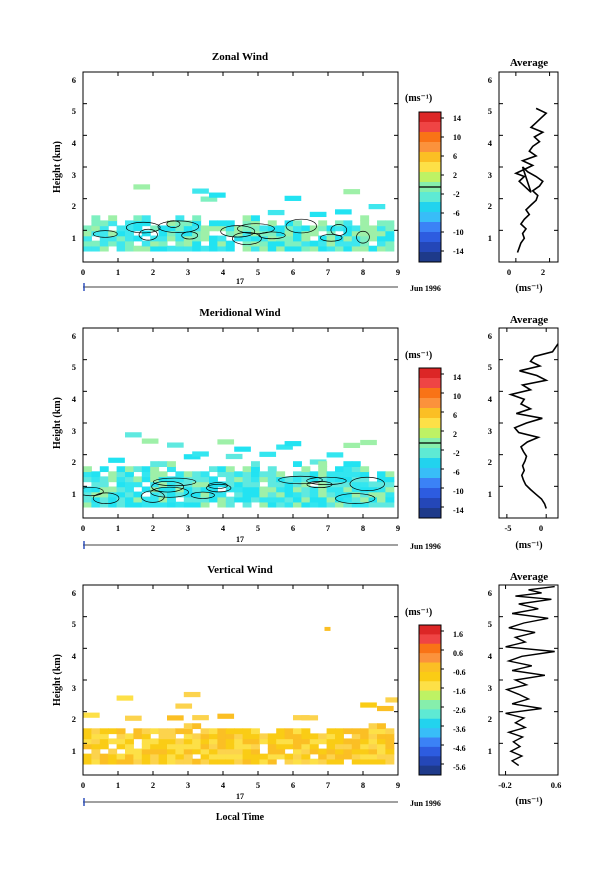  I want to click on average-title: Average, so click(529, 577).